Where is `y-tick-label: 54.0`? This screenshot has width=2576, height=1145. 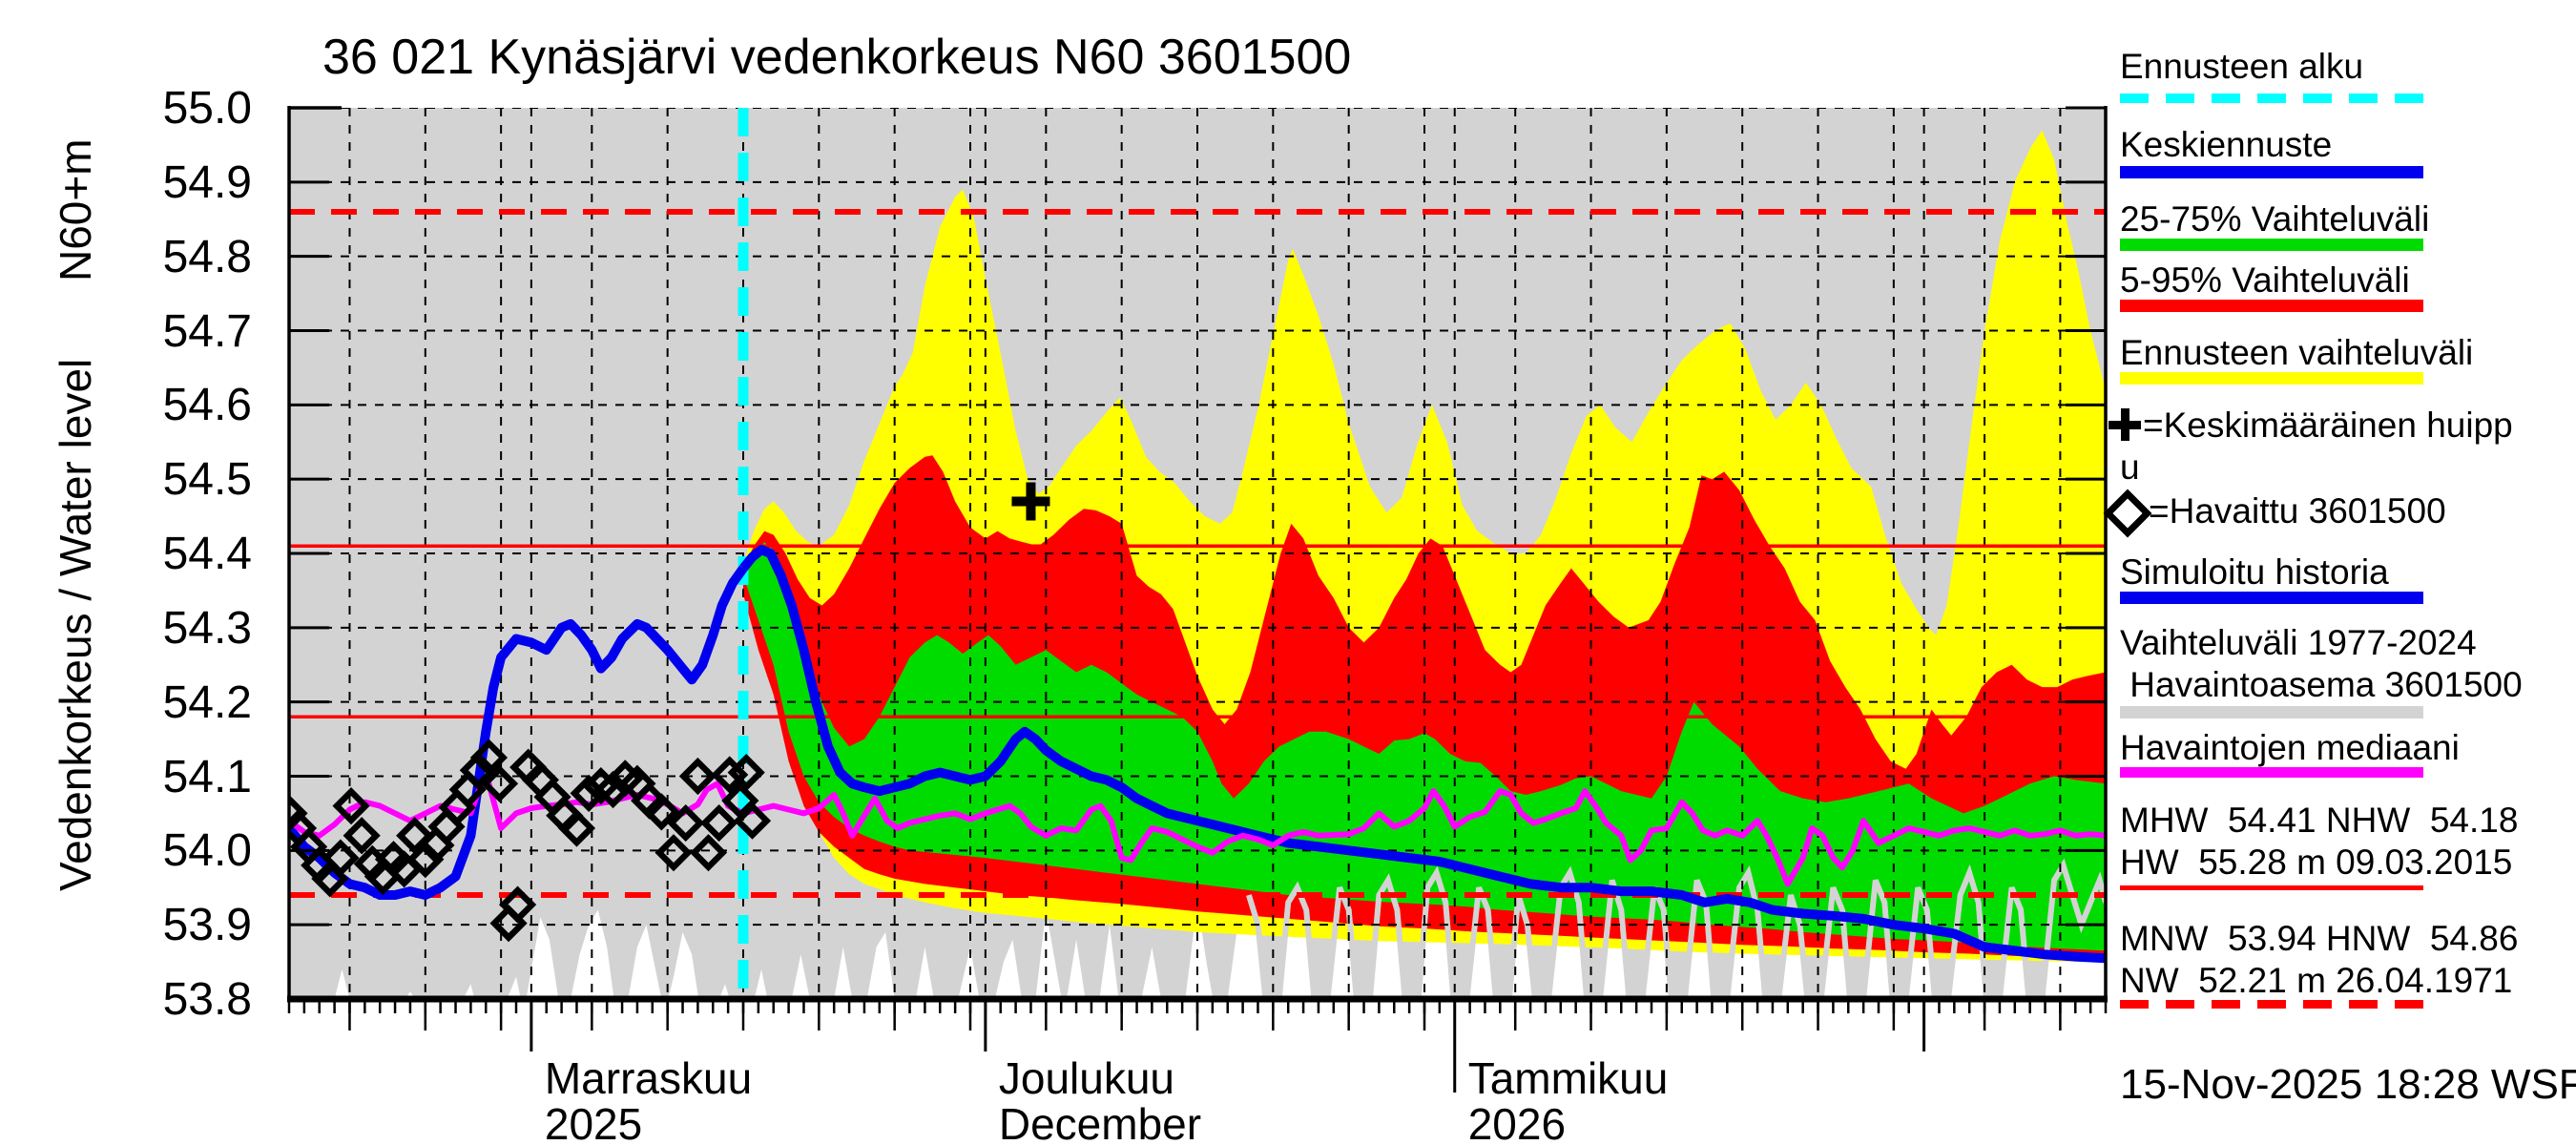
y-tick-label: 54.0 is located at coordinates (207, 851).